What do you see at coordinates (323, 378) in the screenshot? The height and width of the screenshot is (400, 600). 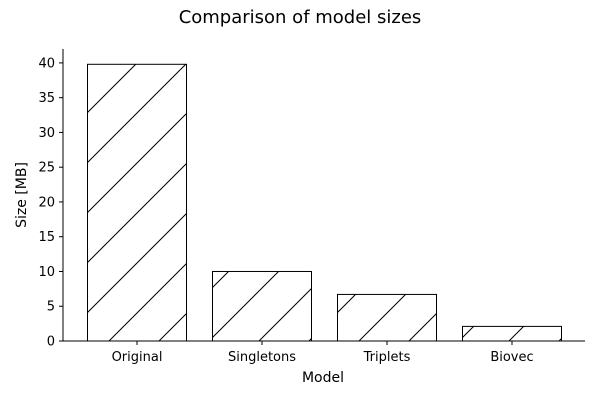 I see `x-axis-label: Model` at bounding box center [323, 378].